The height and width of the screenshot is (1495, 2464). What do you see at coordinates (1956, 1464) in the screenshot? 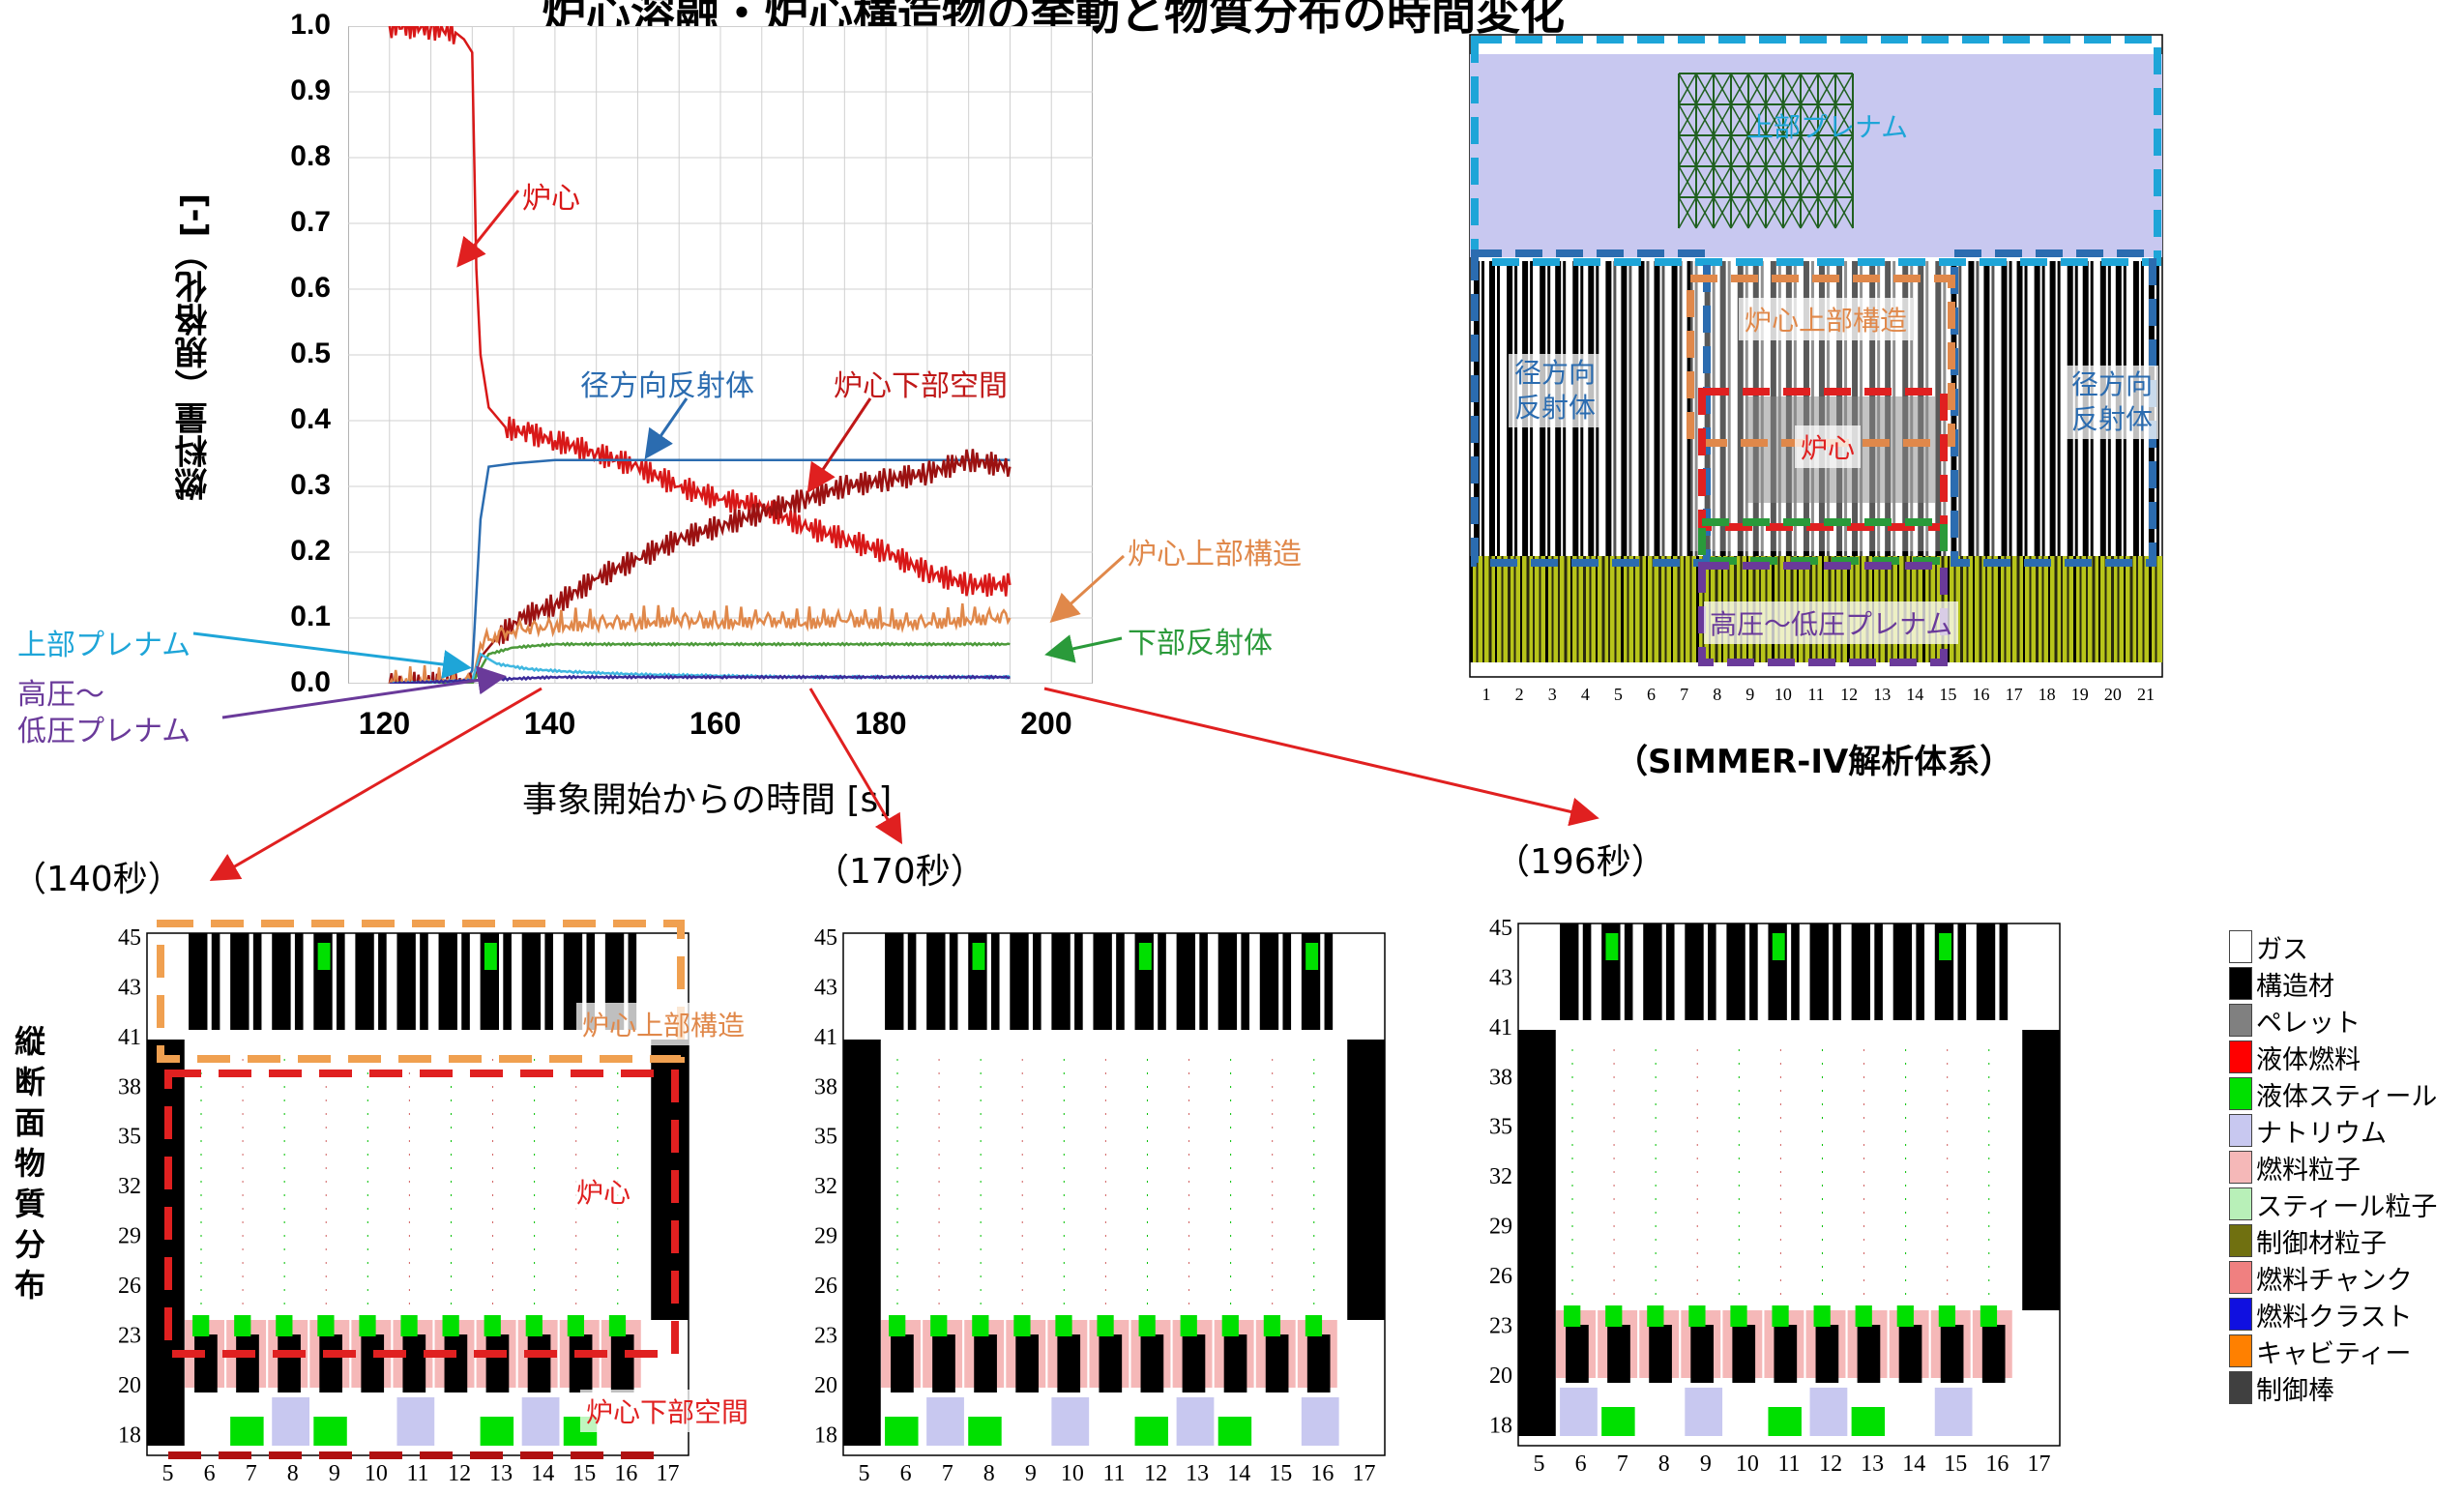
I see `col-label: 15` at bounding box center [1956, 1464].